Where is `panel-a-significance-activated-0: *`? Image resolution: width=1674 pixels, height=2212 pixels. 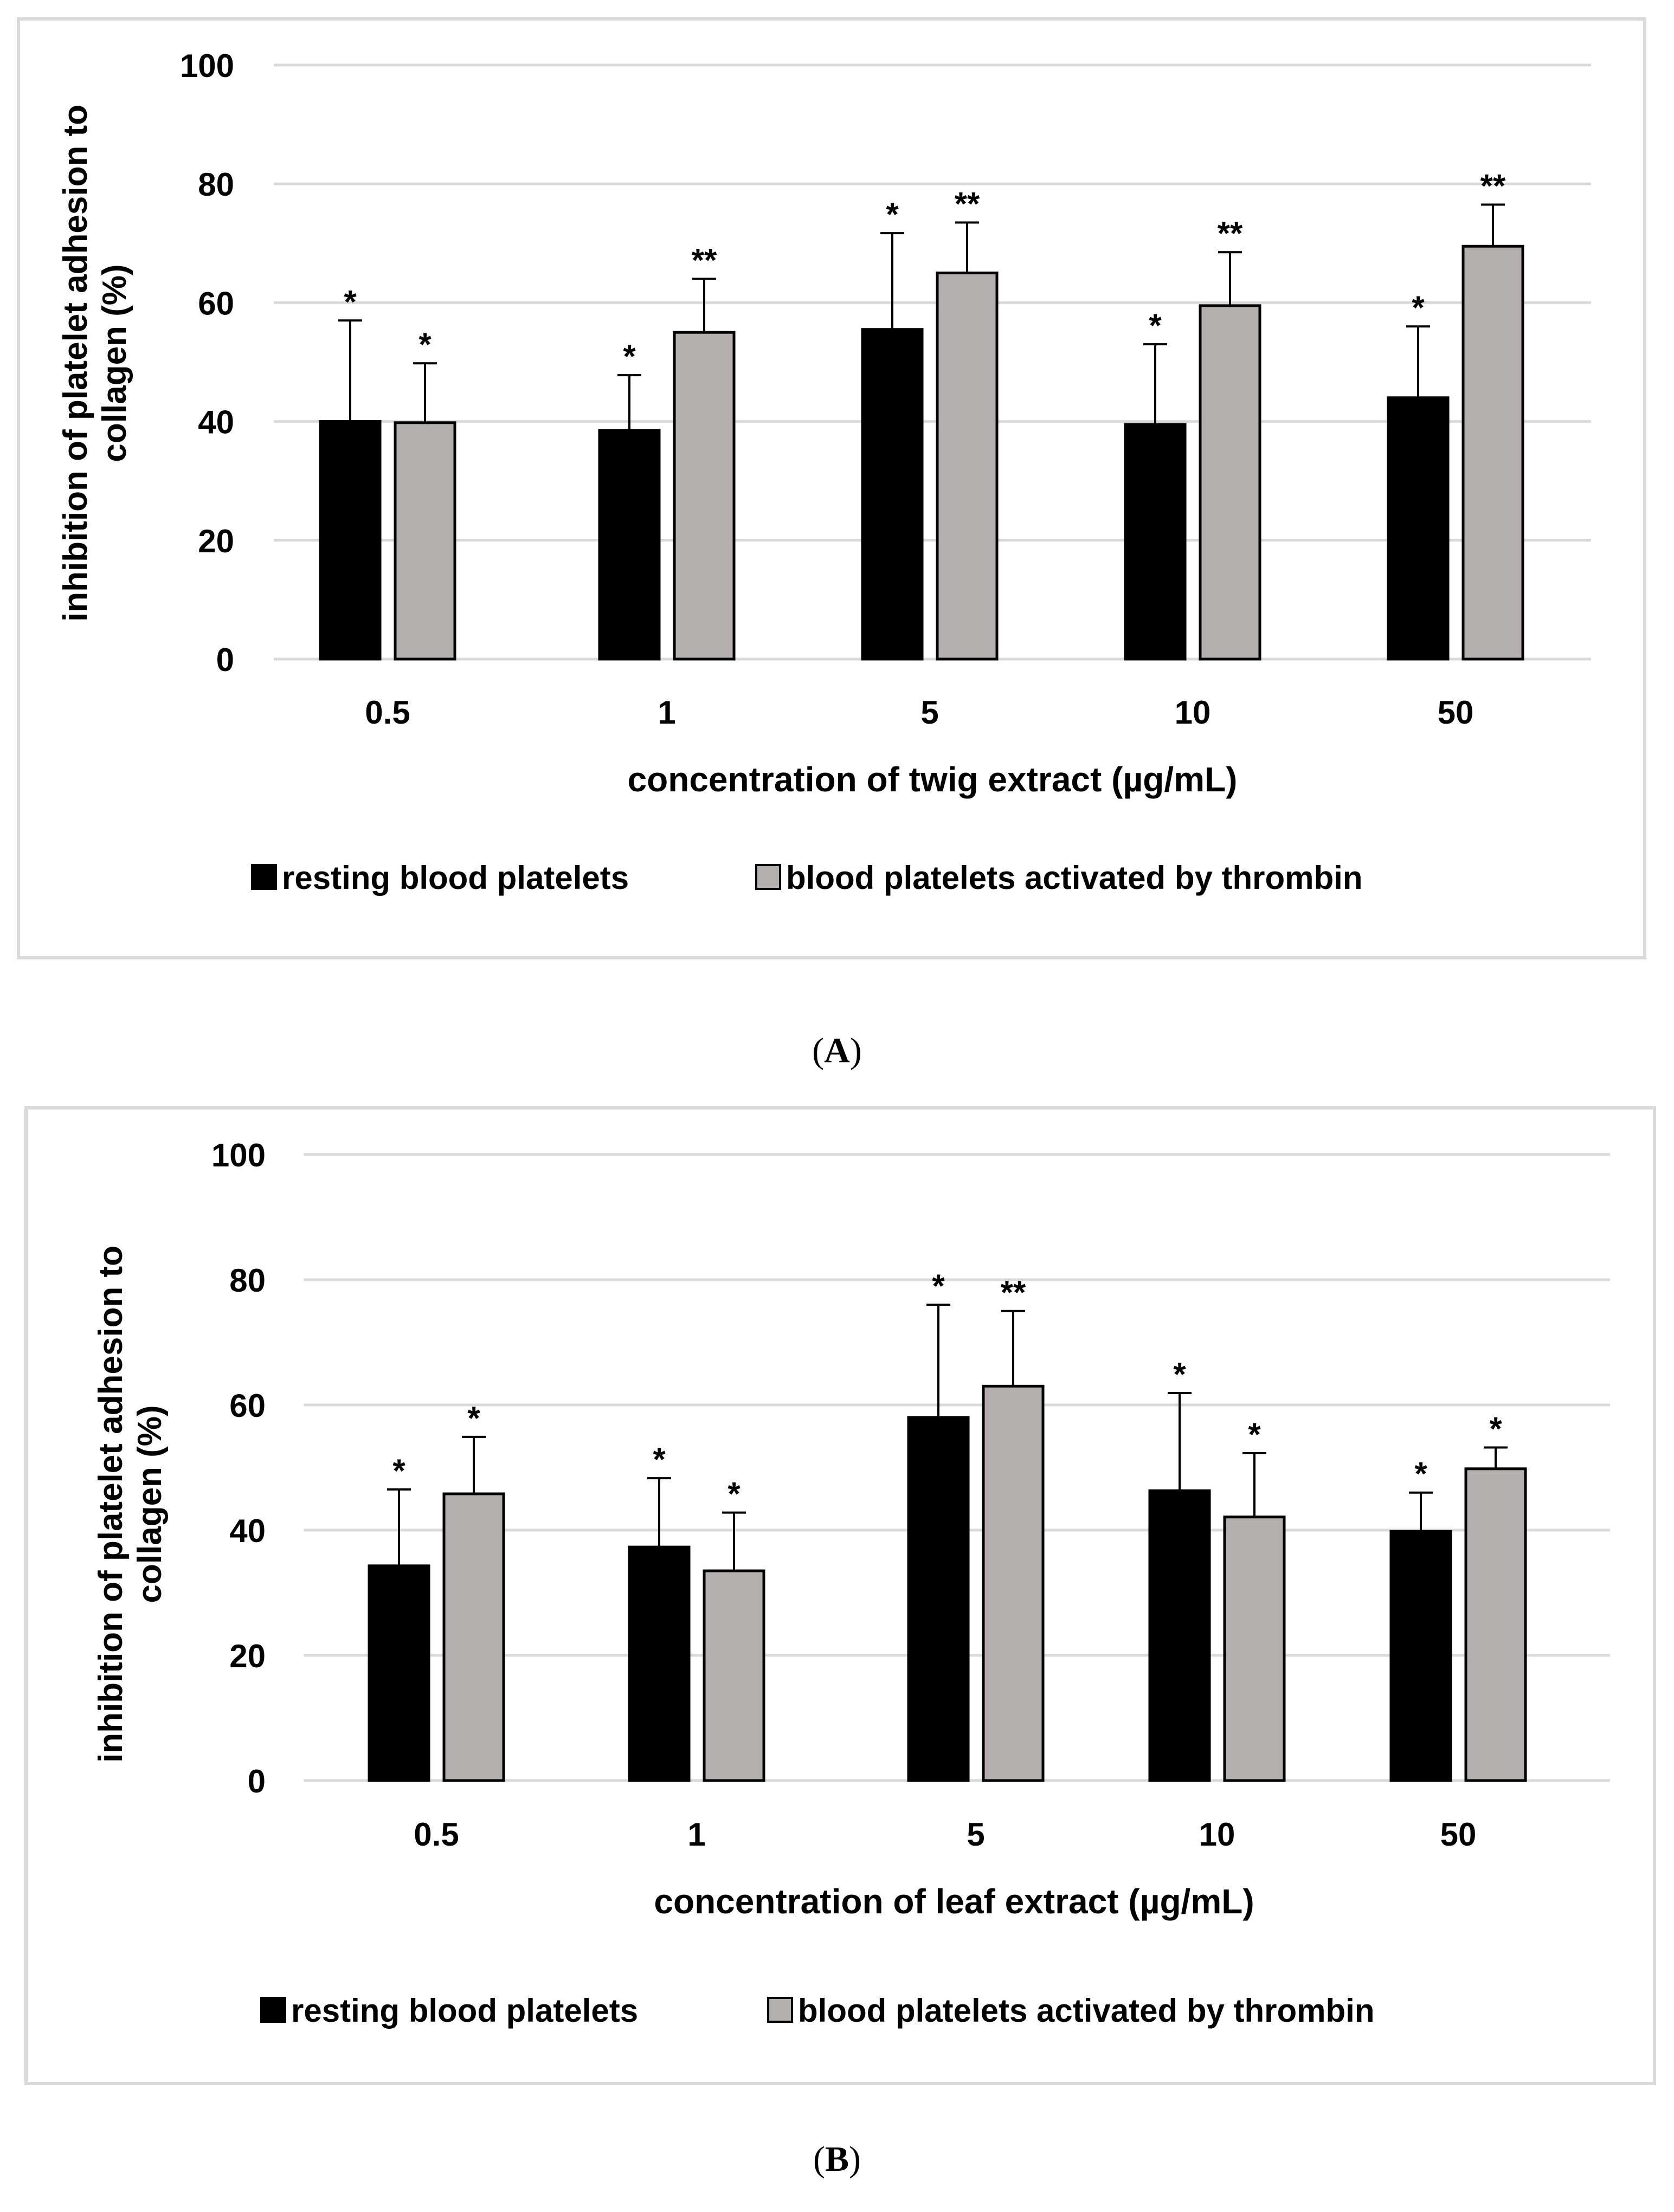 panel-a-significance-activated-0: * is located at coordinates (425, 344).